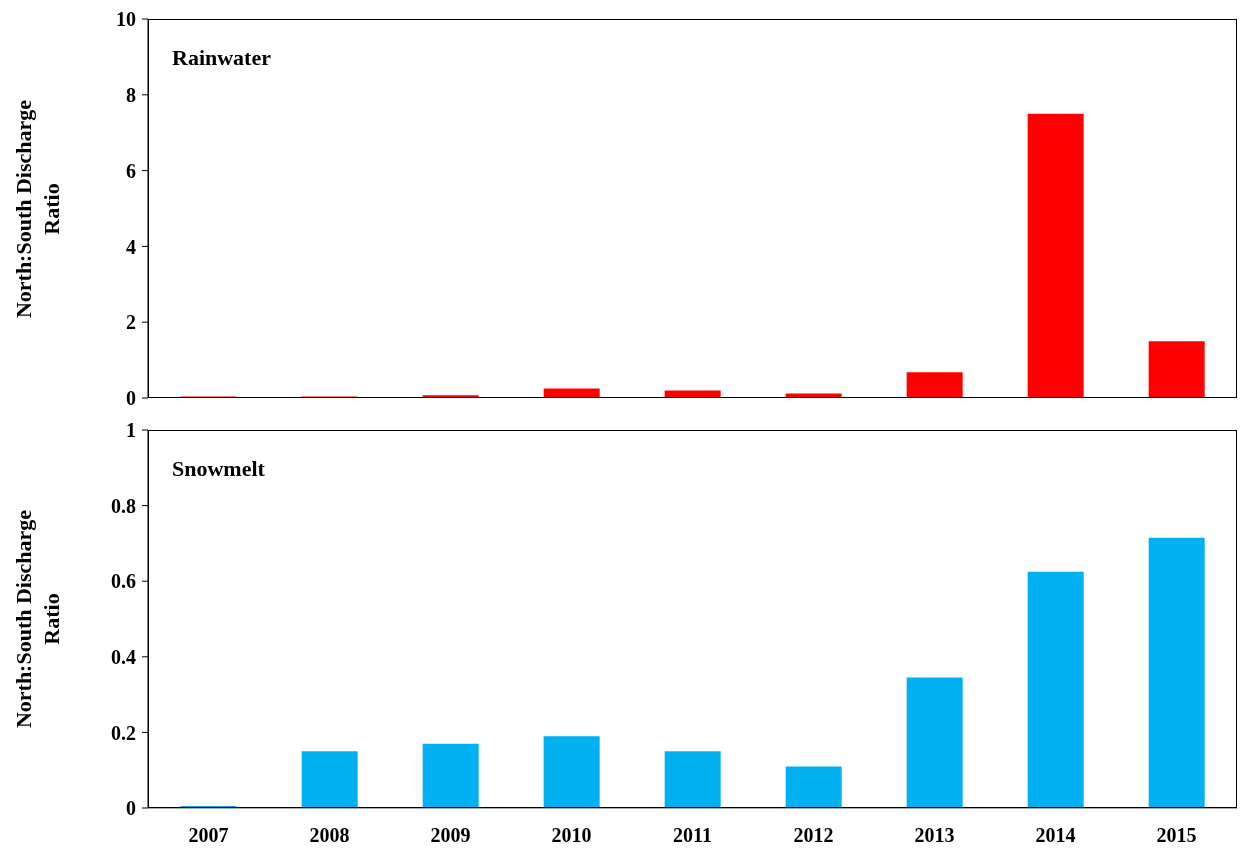  What do you see at coordinates (131, 322) in the screenshot?
I see `y-tick-label: 2` at bounding box center [131, 322].